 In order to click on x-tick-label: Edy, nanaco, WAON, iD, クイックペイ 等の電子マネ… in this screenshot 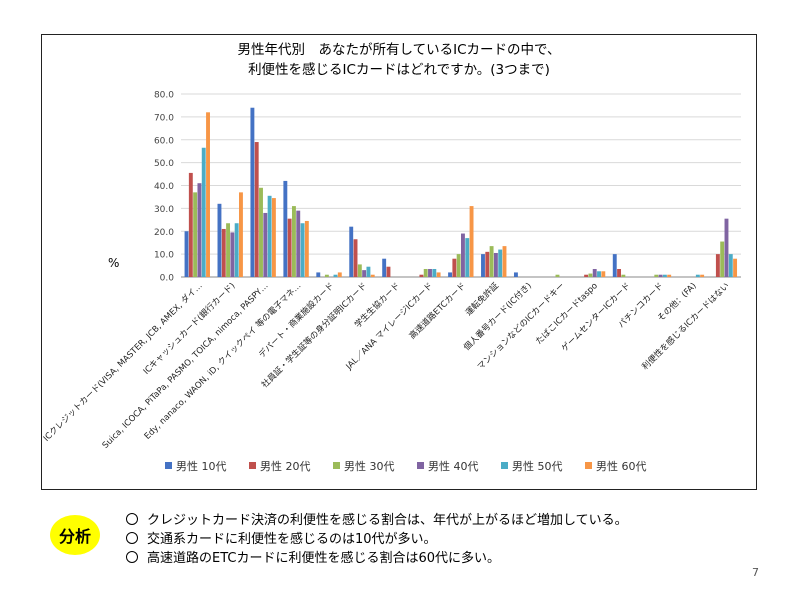, I will do `click(222, 360)`.